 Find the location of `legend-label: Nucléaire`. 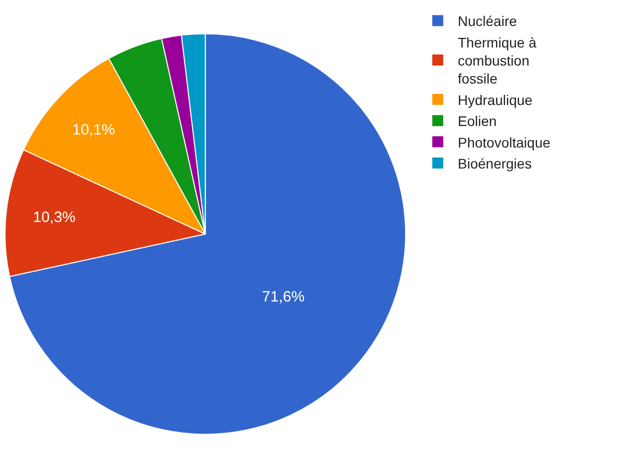

legend-label: Nucléaire is located at coordinates (488, 21).